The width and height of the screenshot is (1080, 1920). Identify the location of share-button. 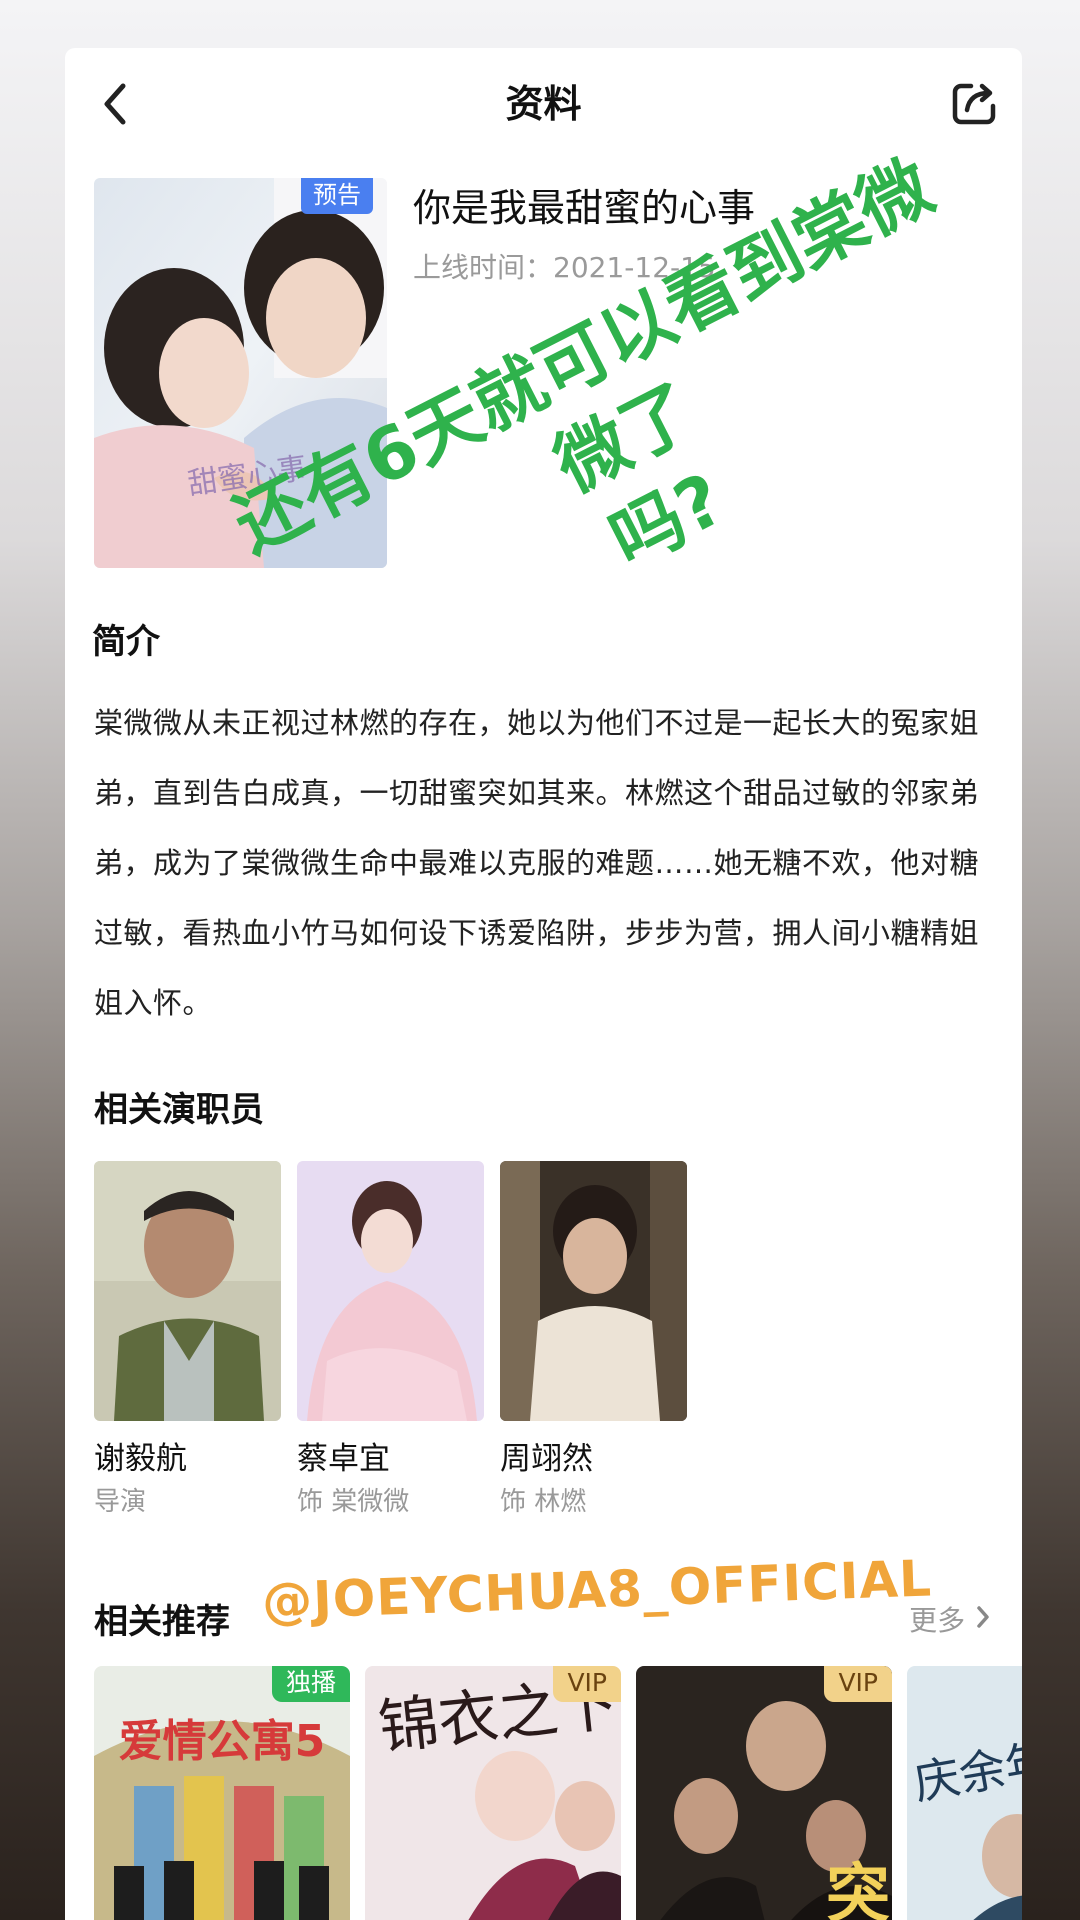
(974, 103).